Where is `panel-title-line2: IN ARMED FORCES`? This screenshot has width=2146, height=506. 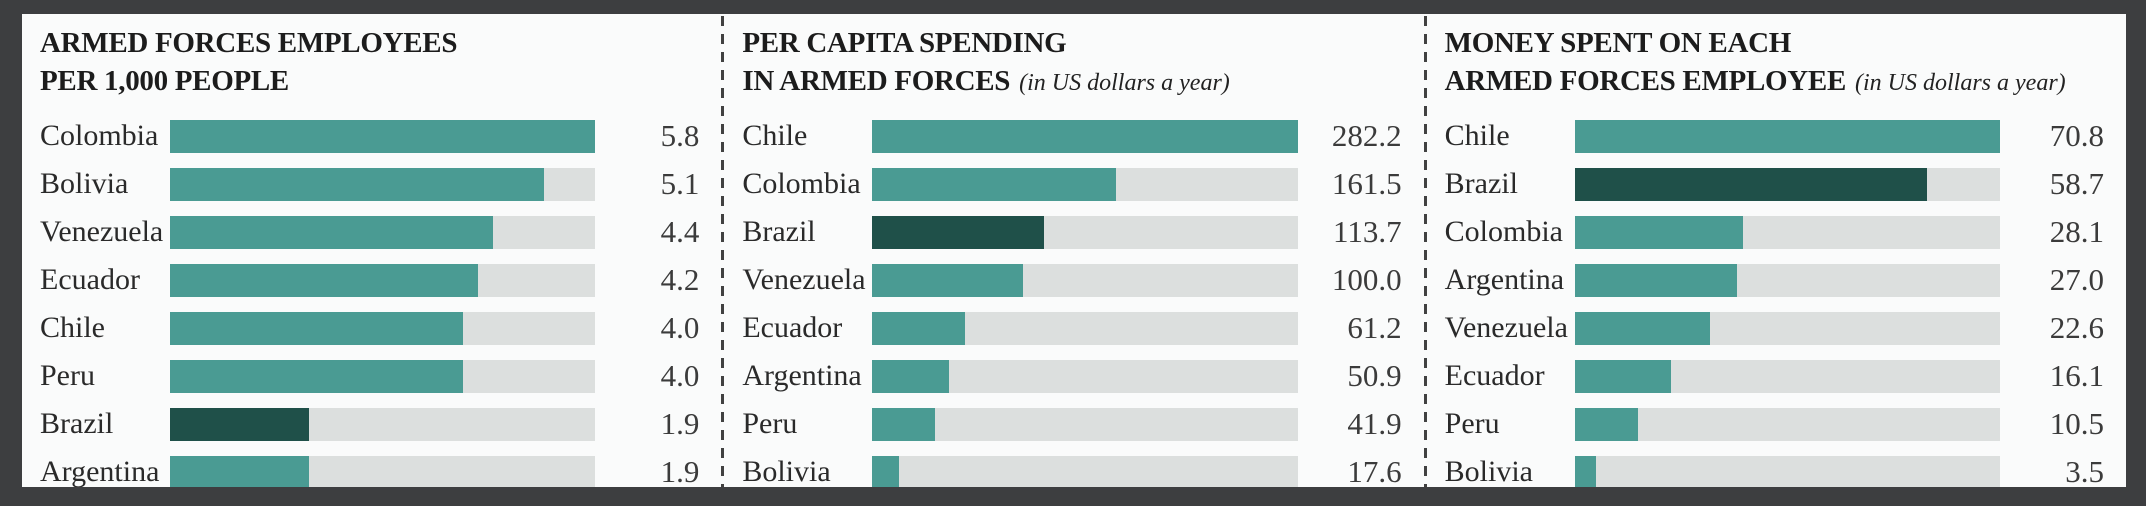 panel-title-line2: IN ARMED FORCES is located at coordinates (876, 81).